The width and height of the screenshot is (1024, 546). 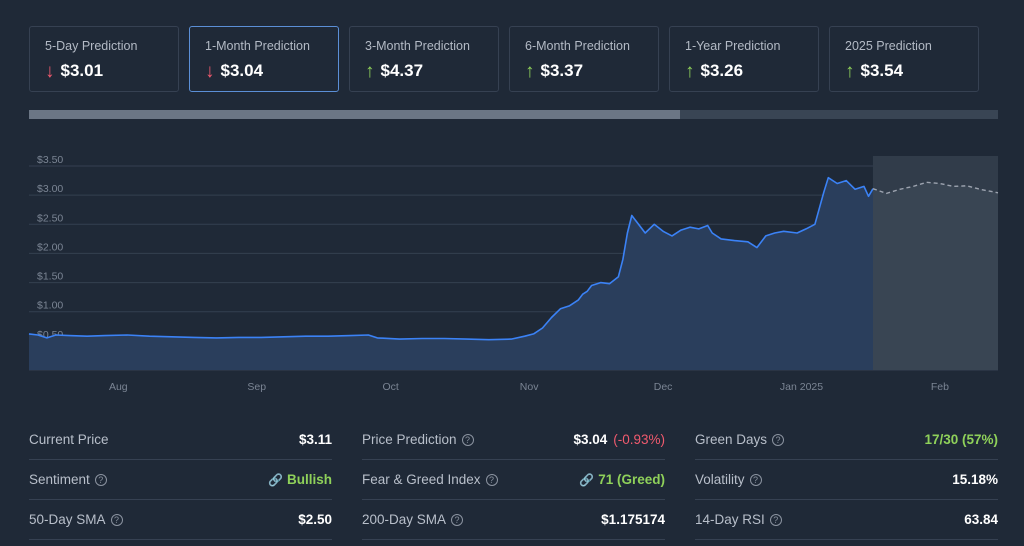 I want to click on stat-cell: Price Prediction? $3.04 (-0.93%), so click(x=513, y=440).